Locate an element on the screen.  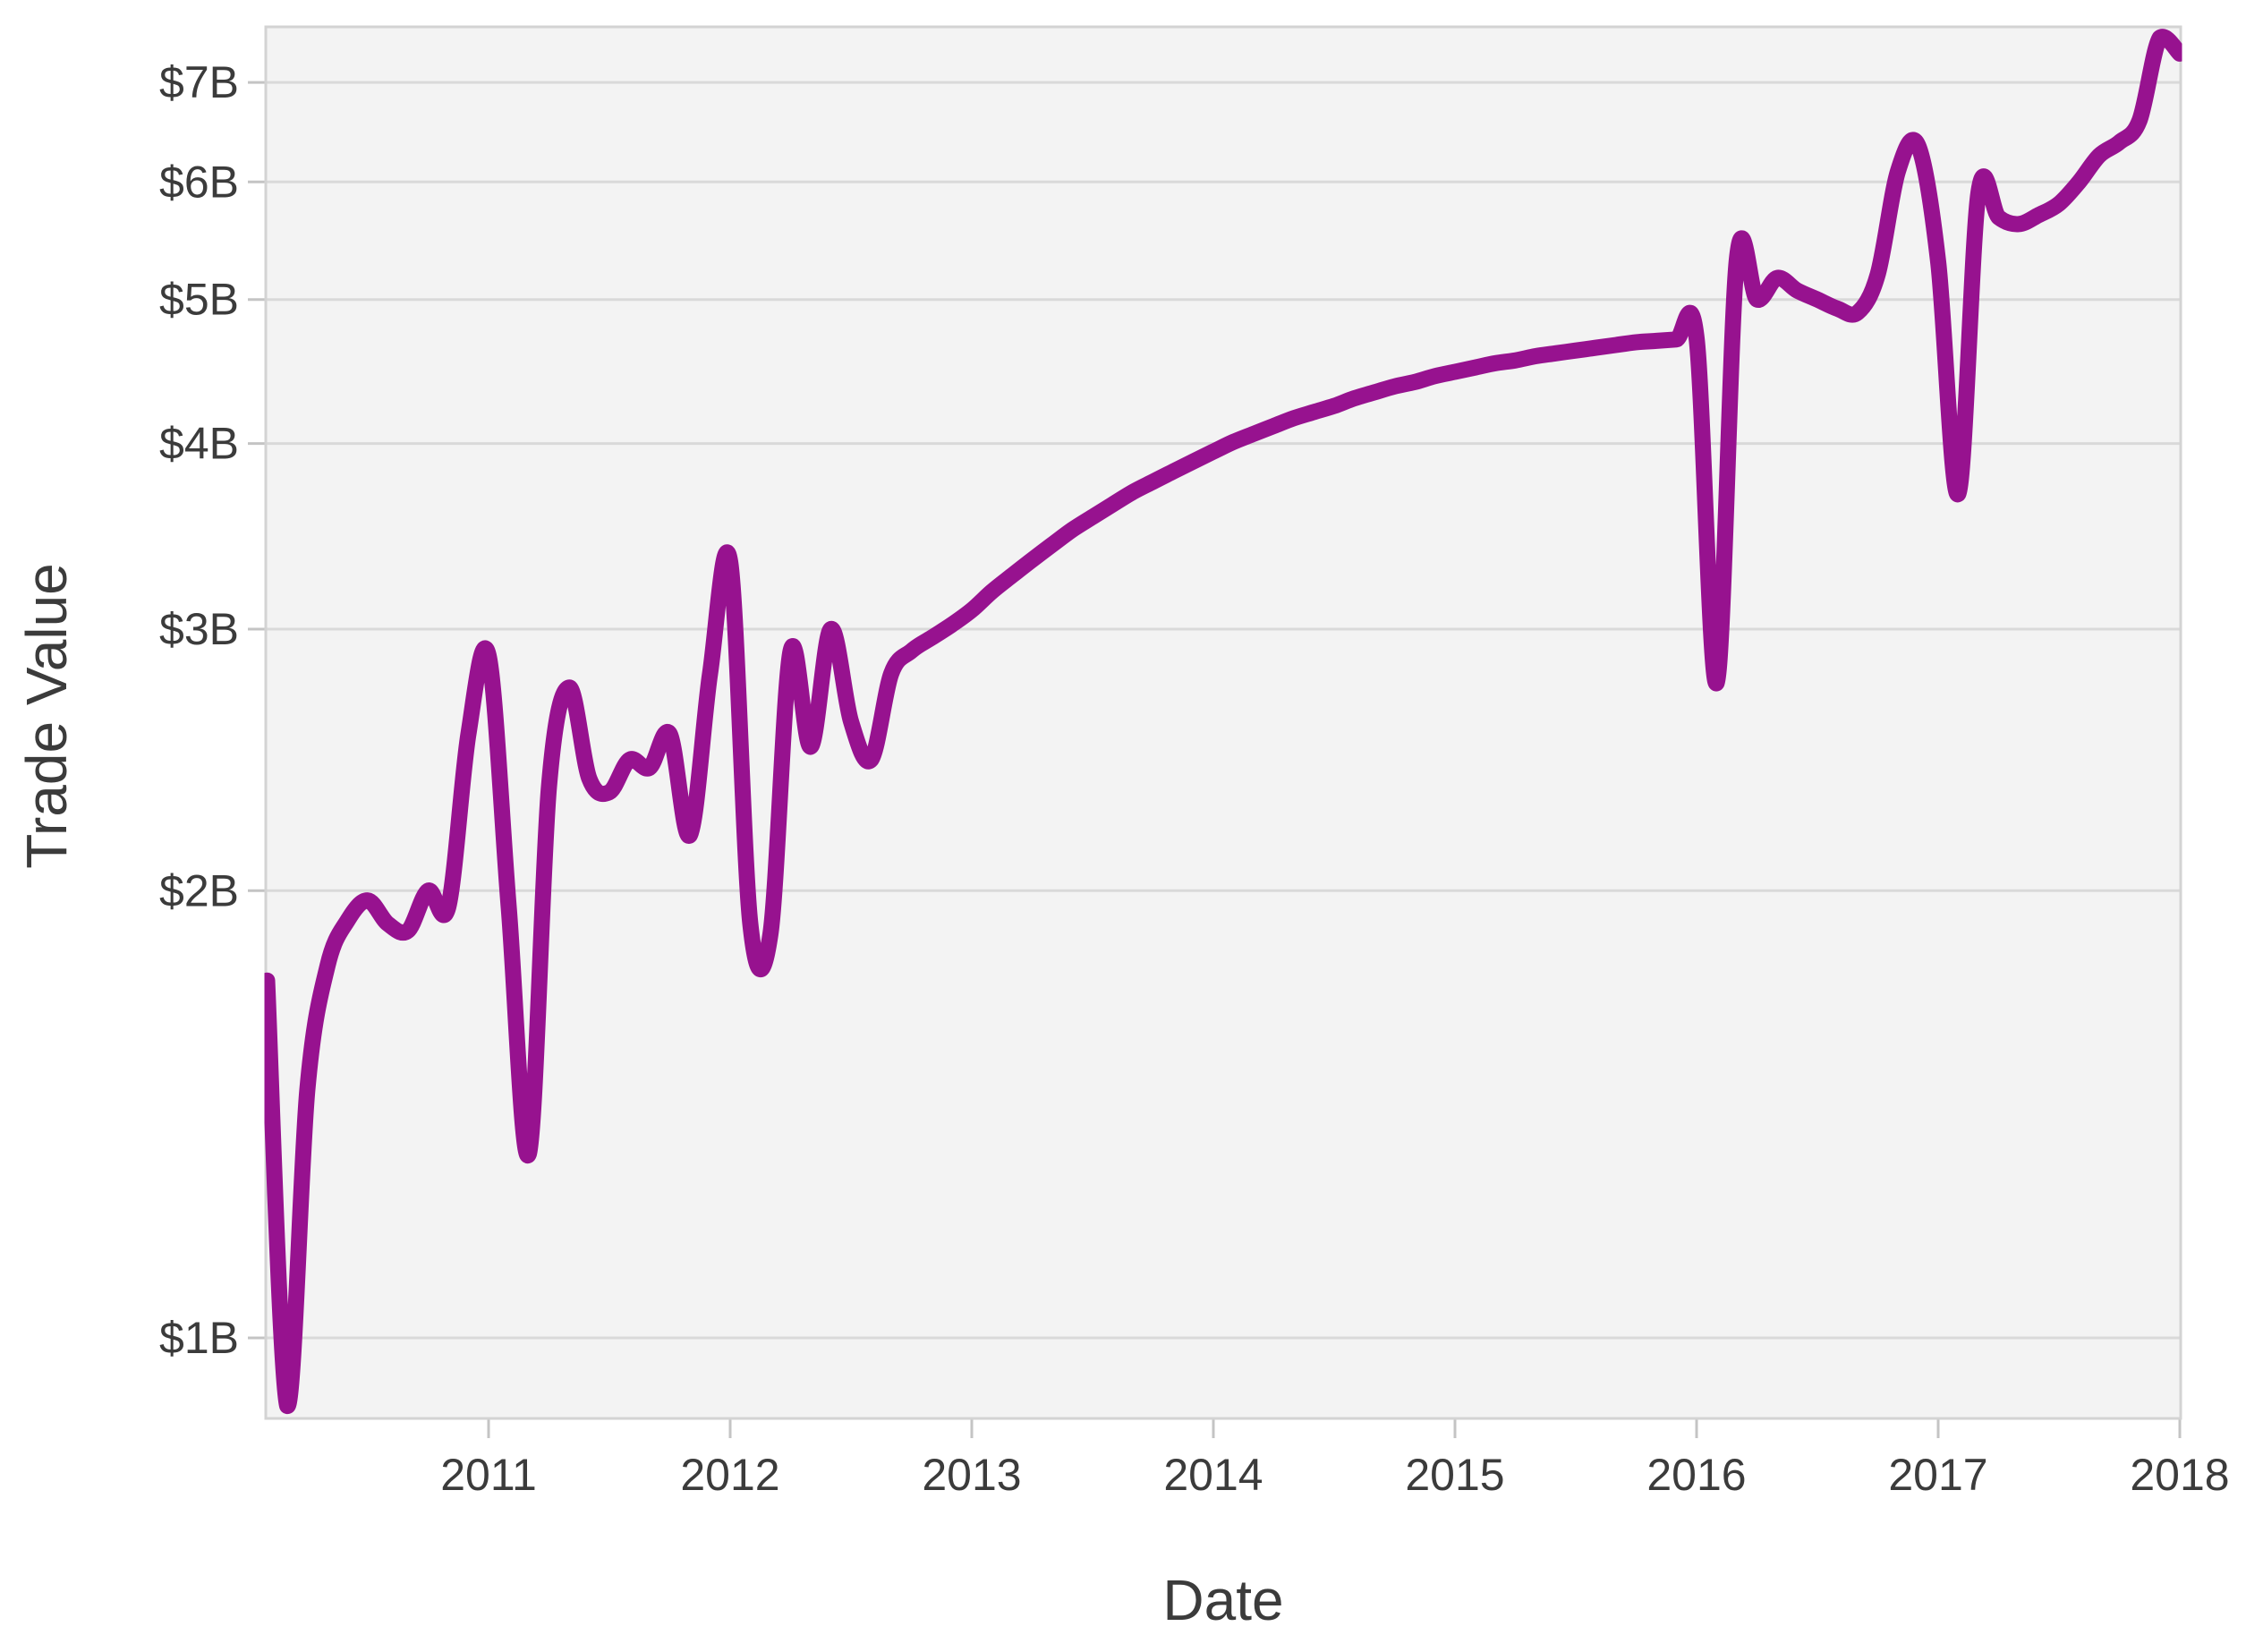
y-tick-label: $3B is located at coordinates (199, 629).